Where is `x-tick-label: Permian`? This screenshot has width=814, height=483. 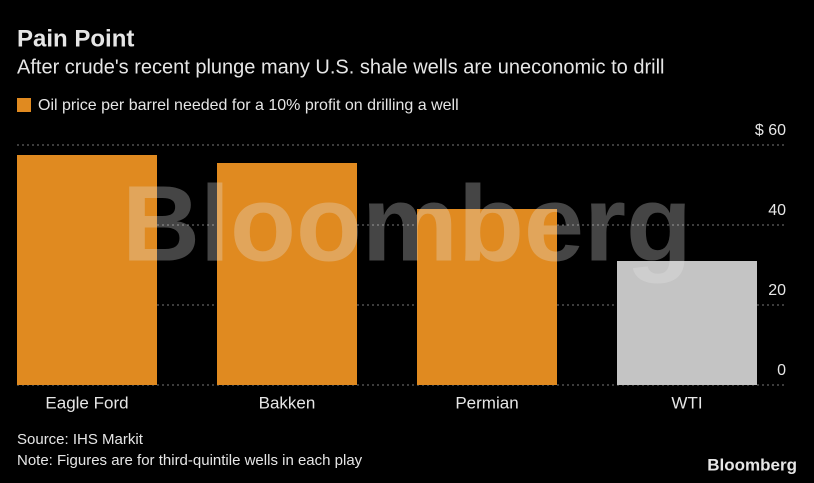
x-tick-label: Permian is located at coordinates (486, 402).